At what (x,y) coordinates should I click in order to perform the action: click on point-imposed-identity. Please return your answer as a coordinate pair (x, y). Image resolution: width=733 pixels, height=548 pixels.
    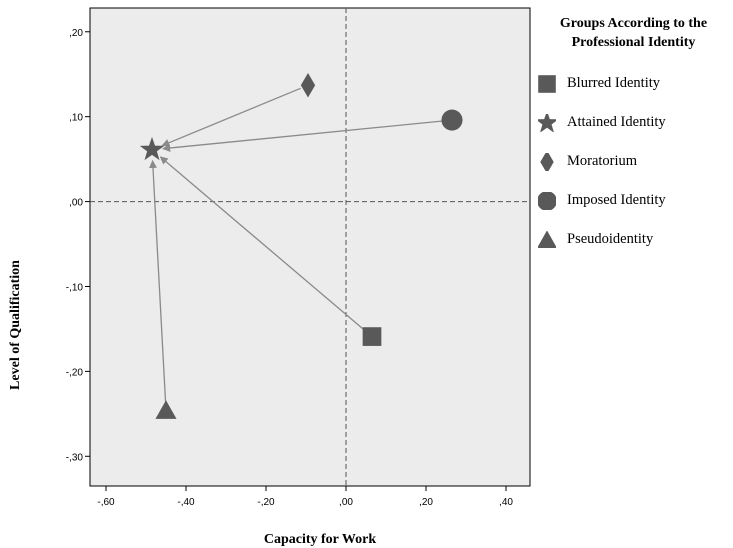
    Looking at the image, I should click on (452, 120).